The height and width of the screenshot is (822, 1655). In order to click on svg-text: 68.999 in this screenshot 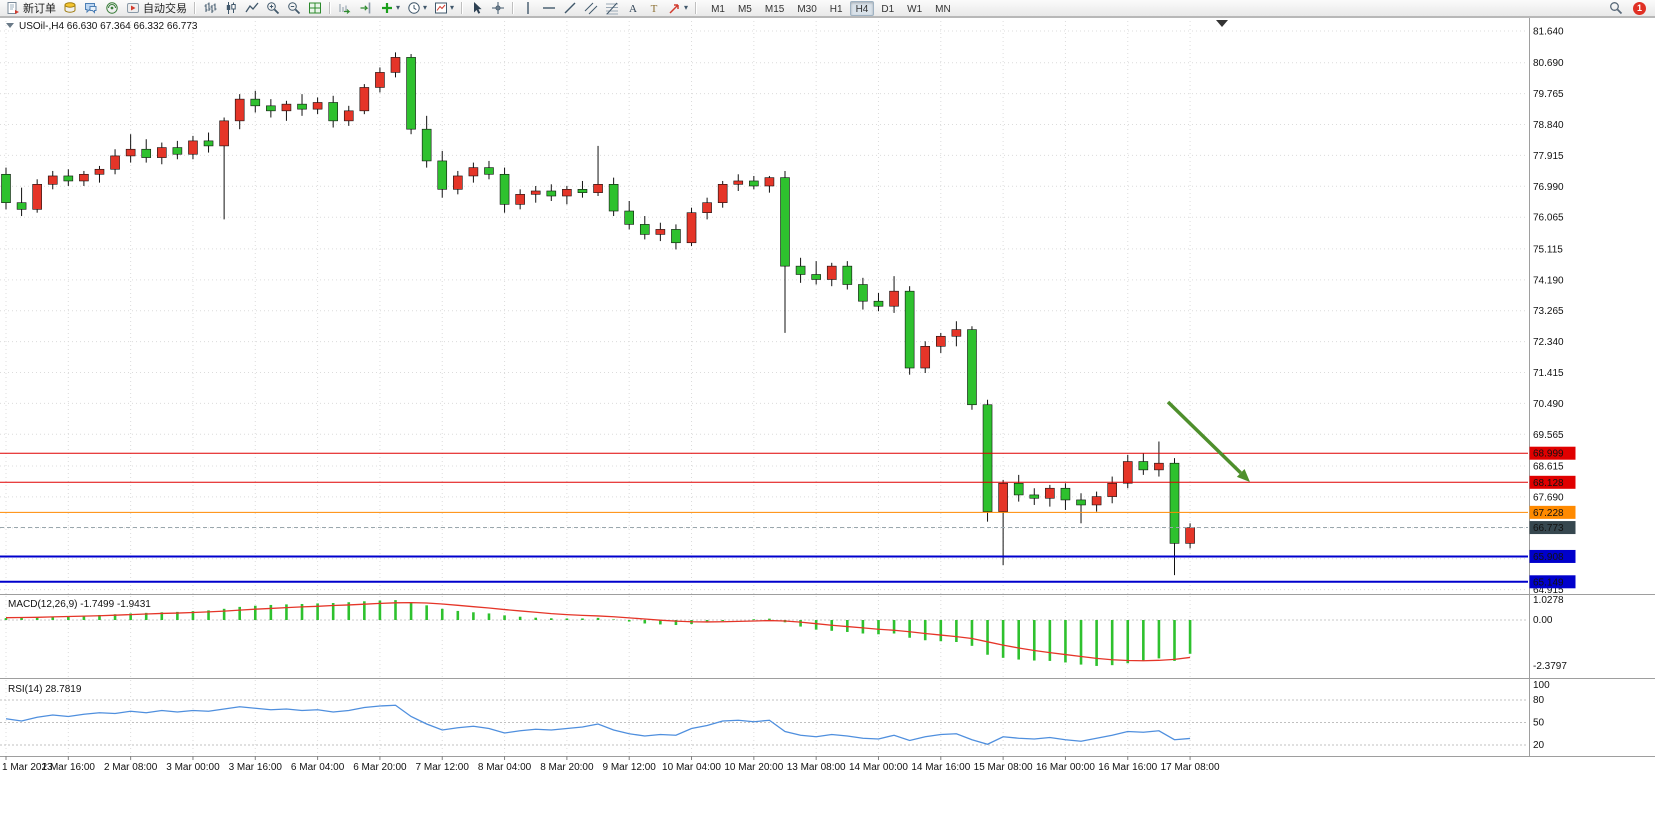, I will do `click(1548, 454)`.